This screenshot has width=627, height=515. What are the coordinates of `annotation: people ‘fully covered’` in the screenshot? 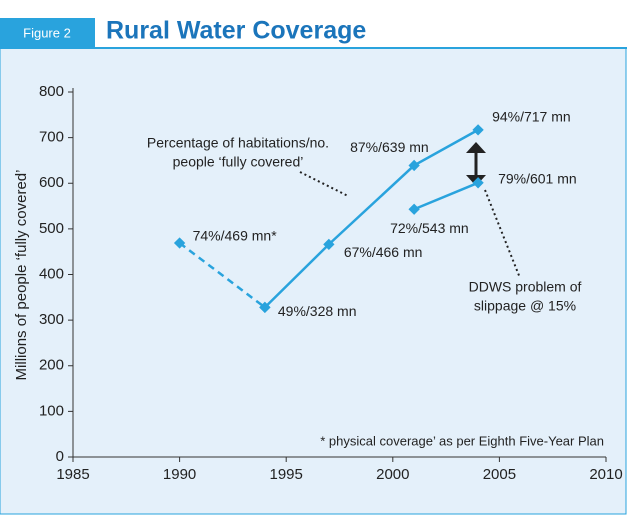 It's located at (238, 162).